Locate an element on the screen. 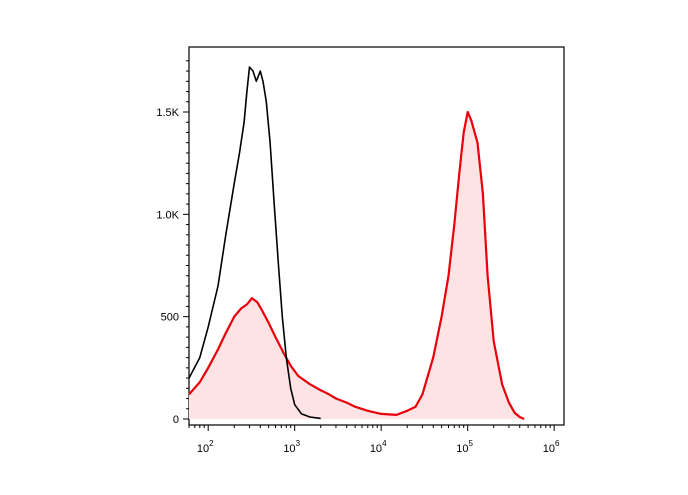  y-tick-label: 0 is located at coordinates (176, 420).